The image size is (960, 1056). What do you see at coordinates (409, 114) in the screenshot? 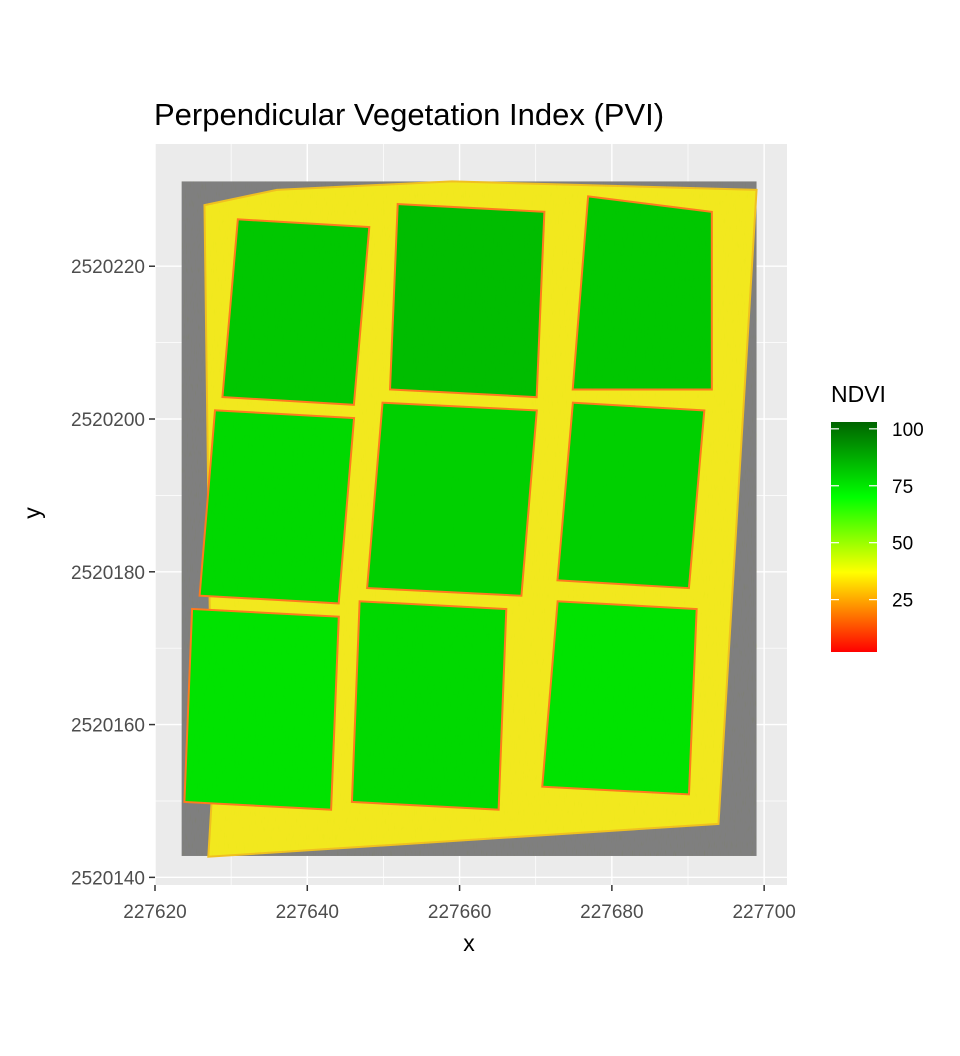
I see `chart-title: Perpendicular Vegetation Index (PVI)` at bounding box center [409, 114].